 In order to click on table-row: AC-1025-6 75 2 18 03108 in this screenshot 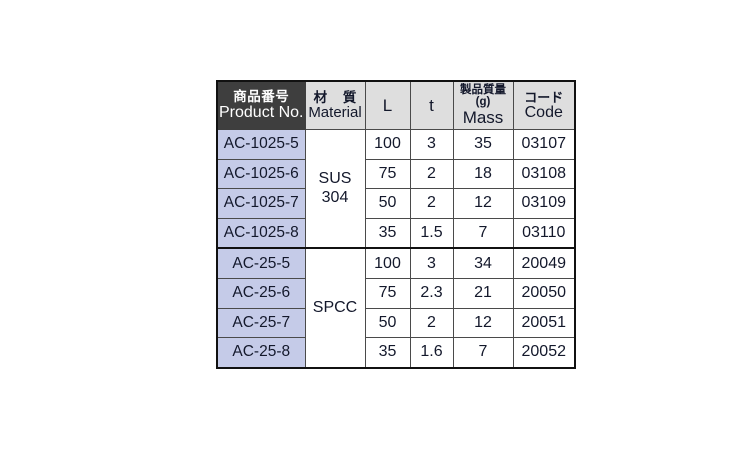, I will do `click(396, 174)`.